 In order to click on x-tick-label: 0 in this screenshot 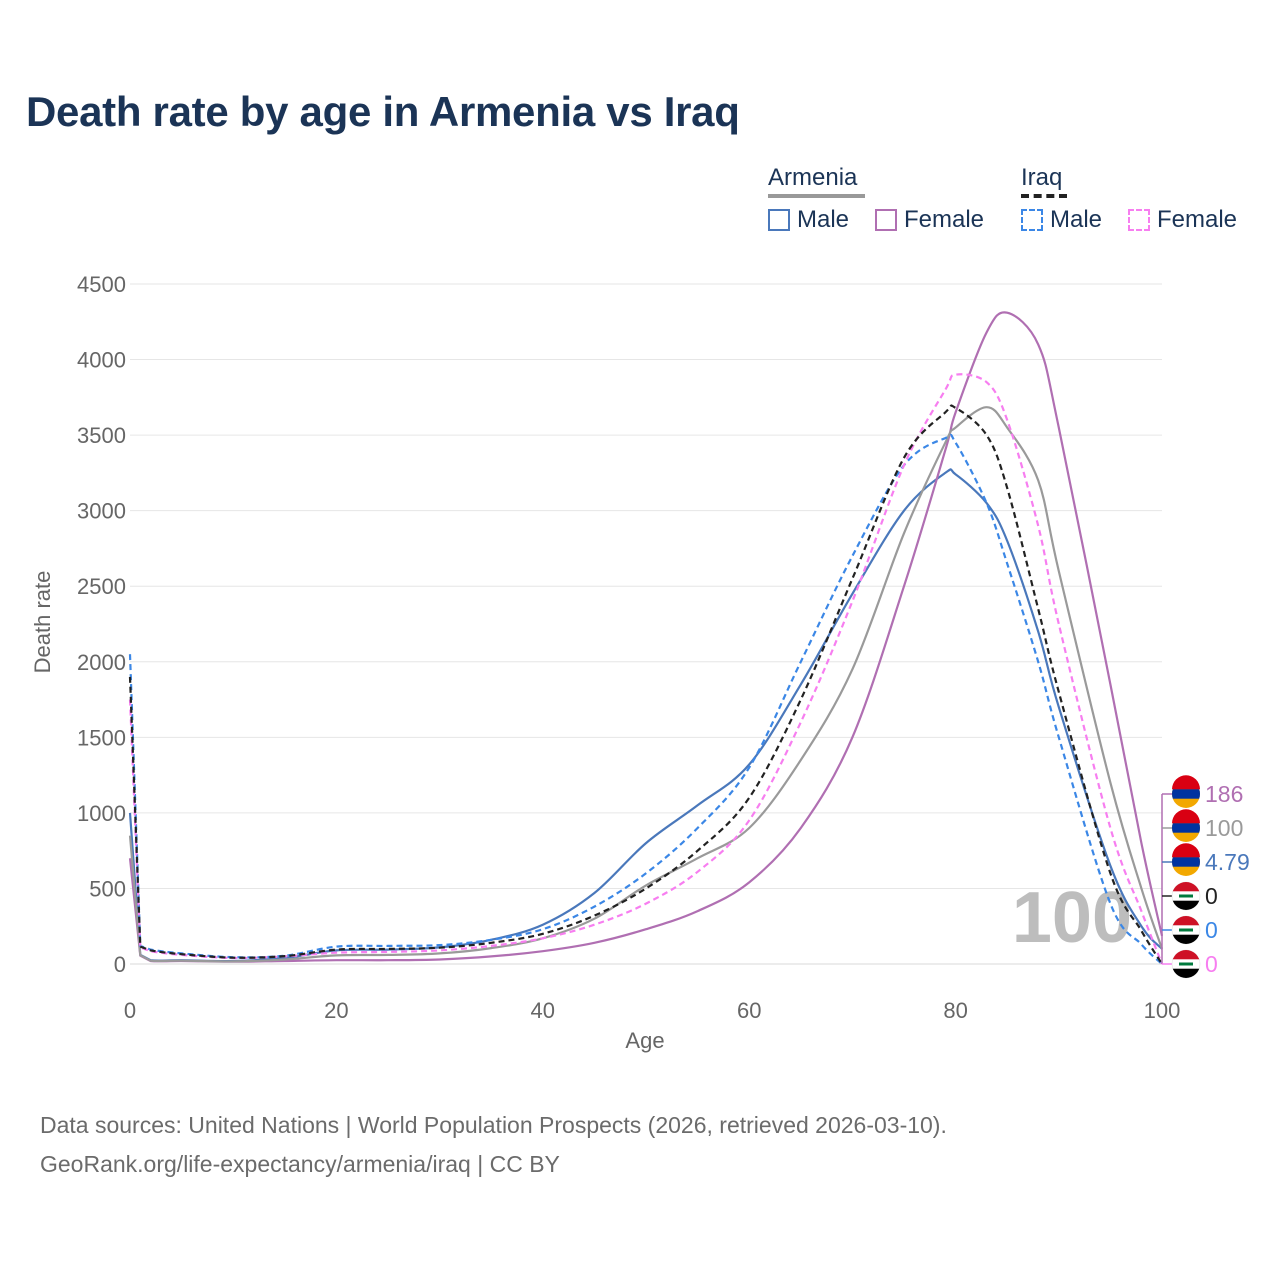, I will do `click(130, 1010)`.